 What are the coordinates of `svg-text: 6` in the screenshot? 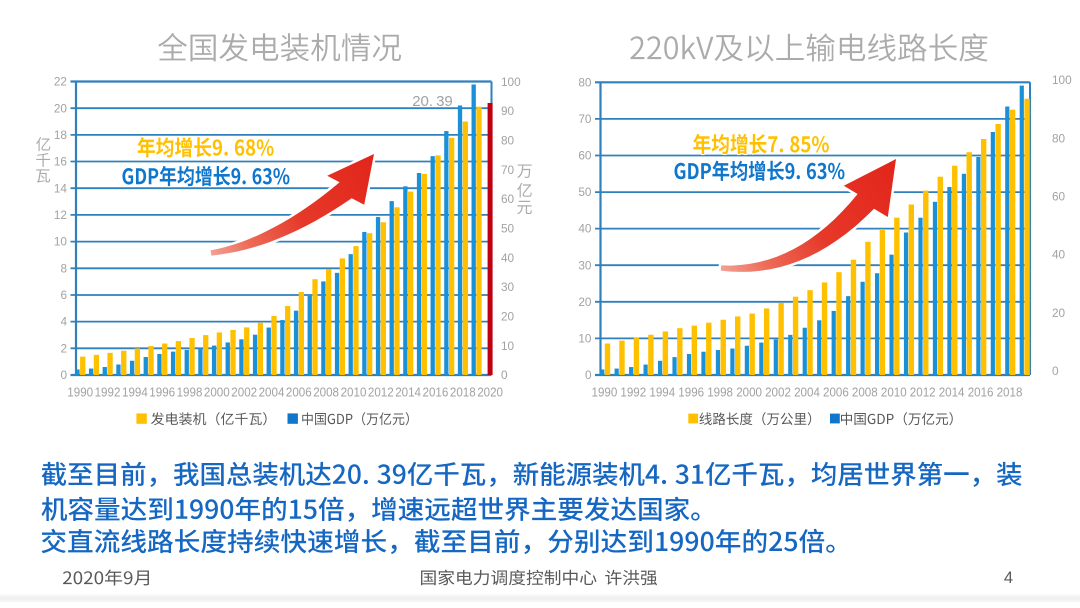 It's located at (63, 295).